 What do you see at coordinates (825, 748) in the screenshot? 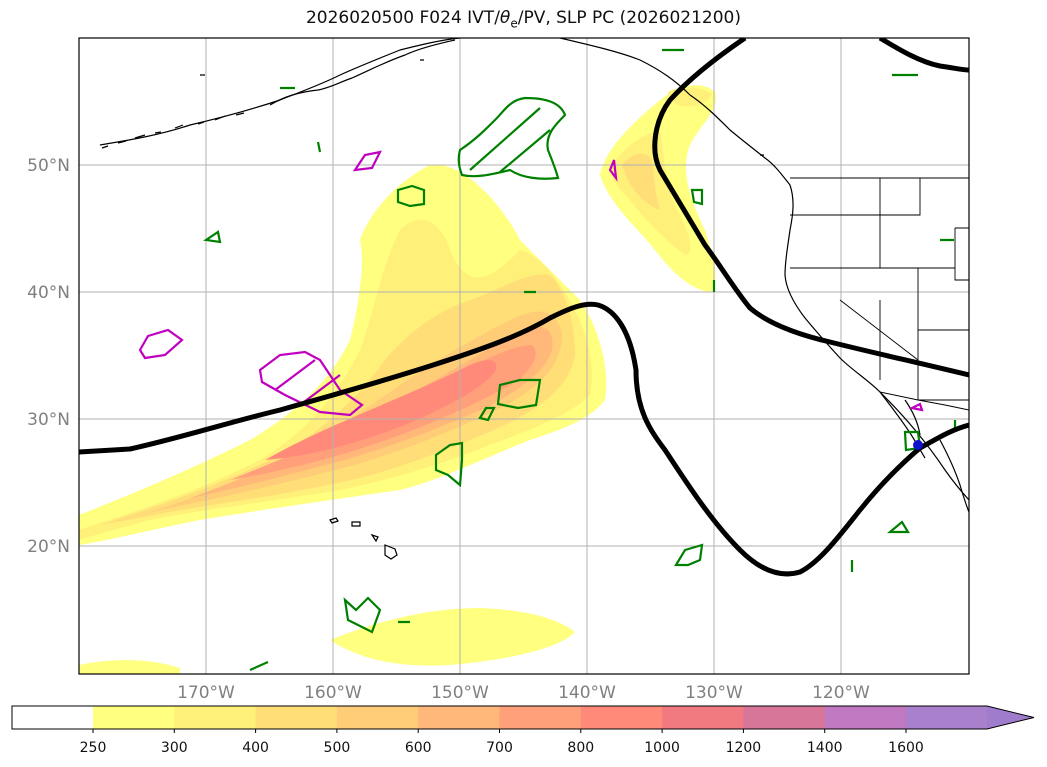
I see `colorbar-label-1400: 1400` at bounding box center [825, 748].